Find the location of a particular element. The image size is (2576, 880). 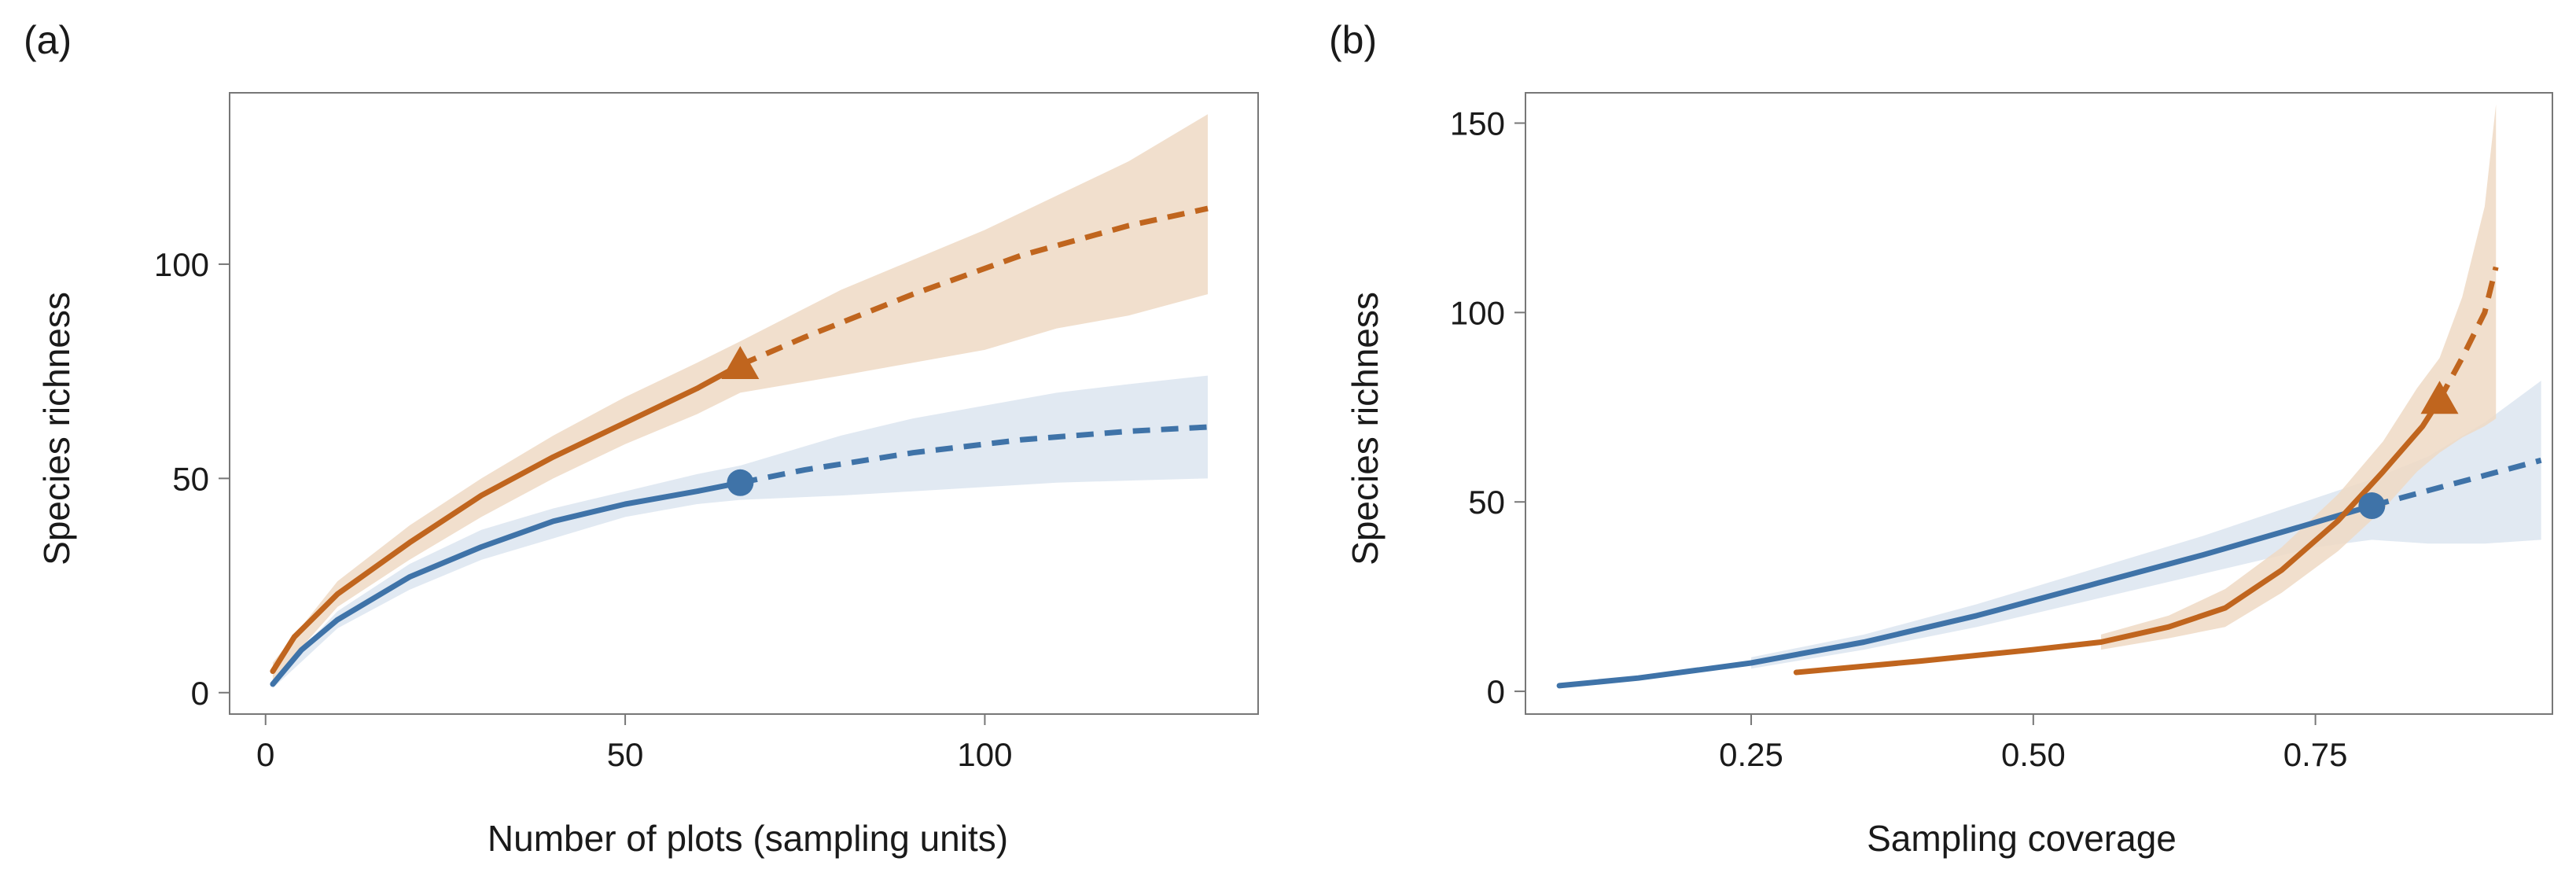

panel-b-orange-confidence-band is located at coordinates (2298, 377).